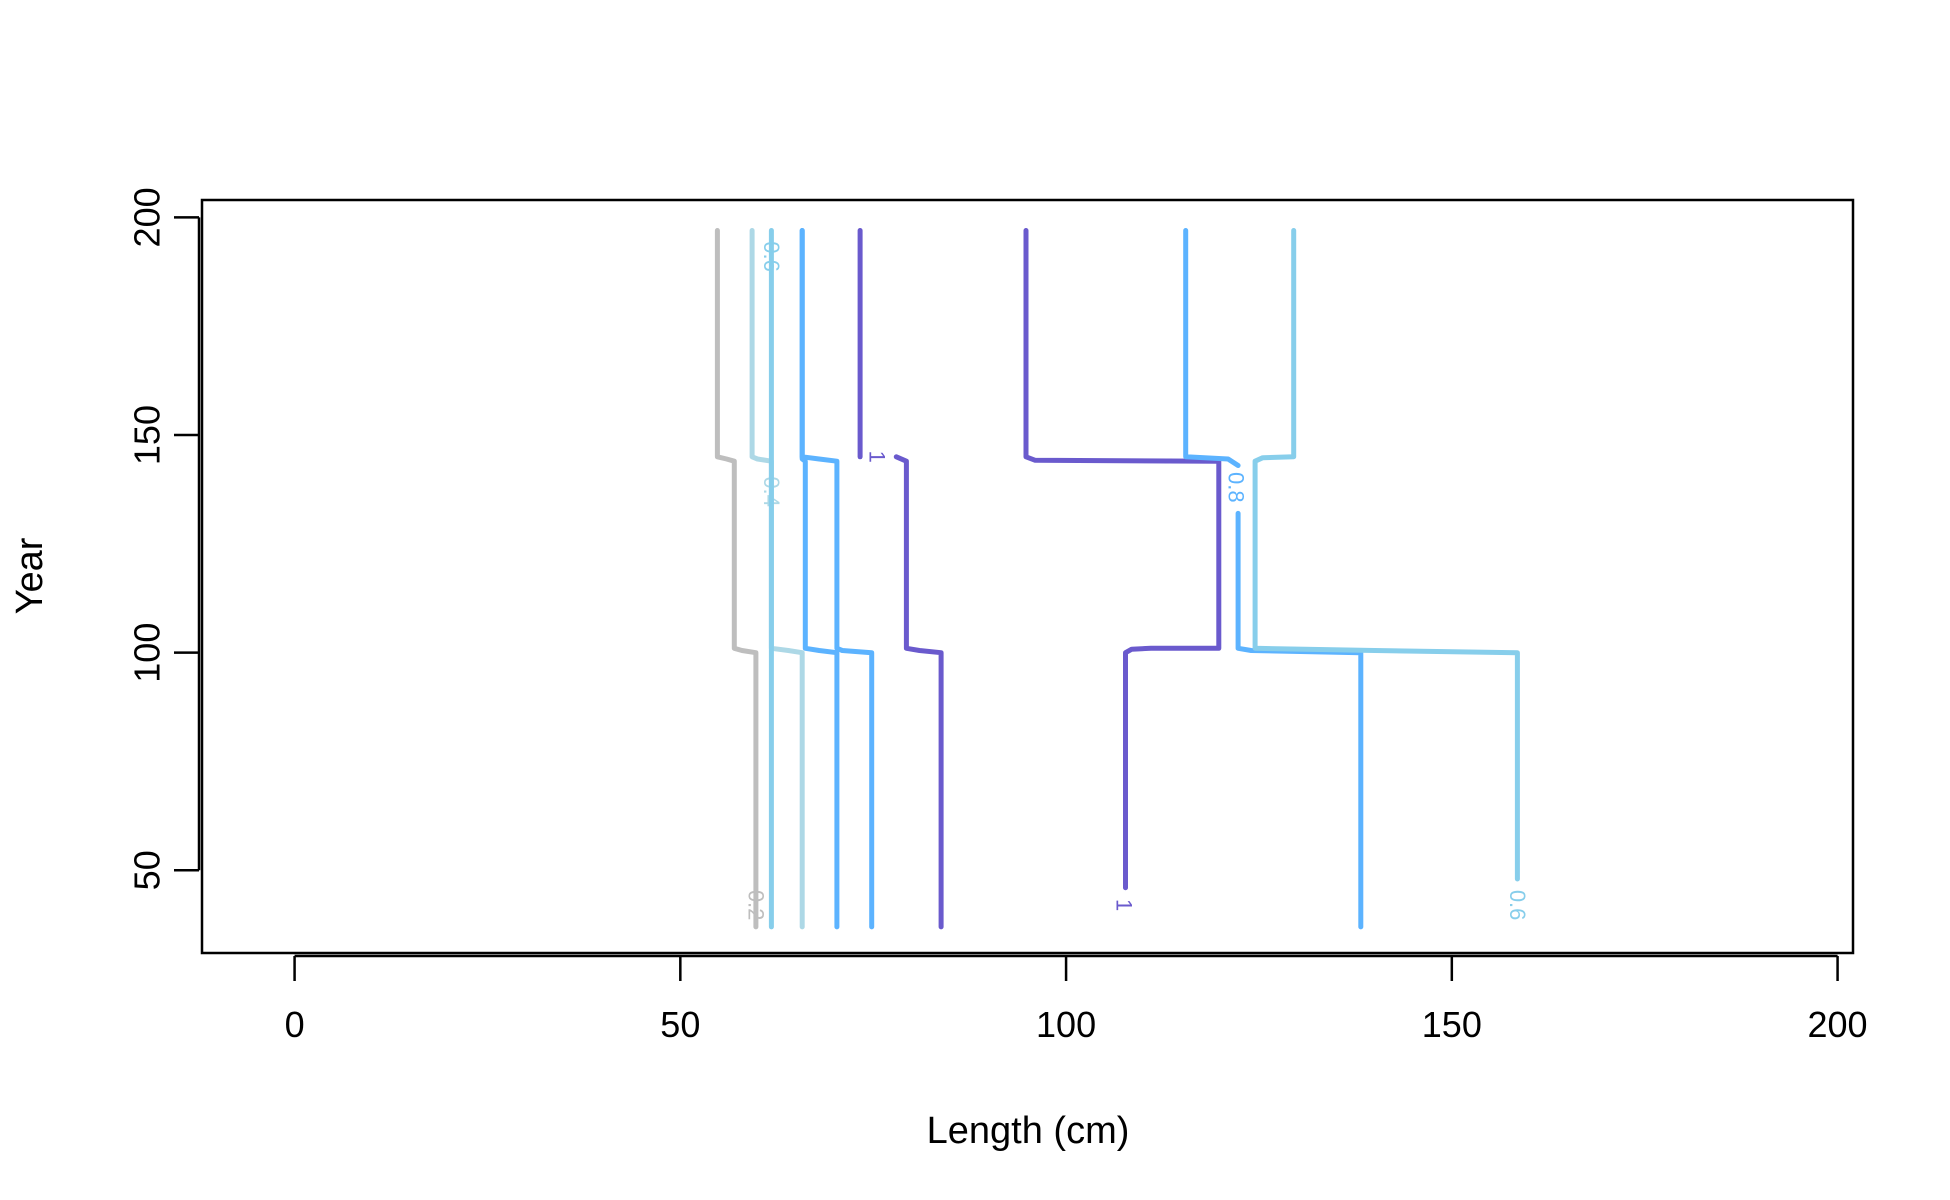 This screenshot has width=1950, height=1200. Describe the element at coordinates (295, 1024) in the screenshot. I see `x-tick-label: 0` at that location.